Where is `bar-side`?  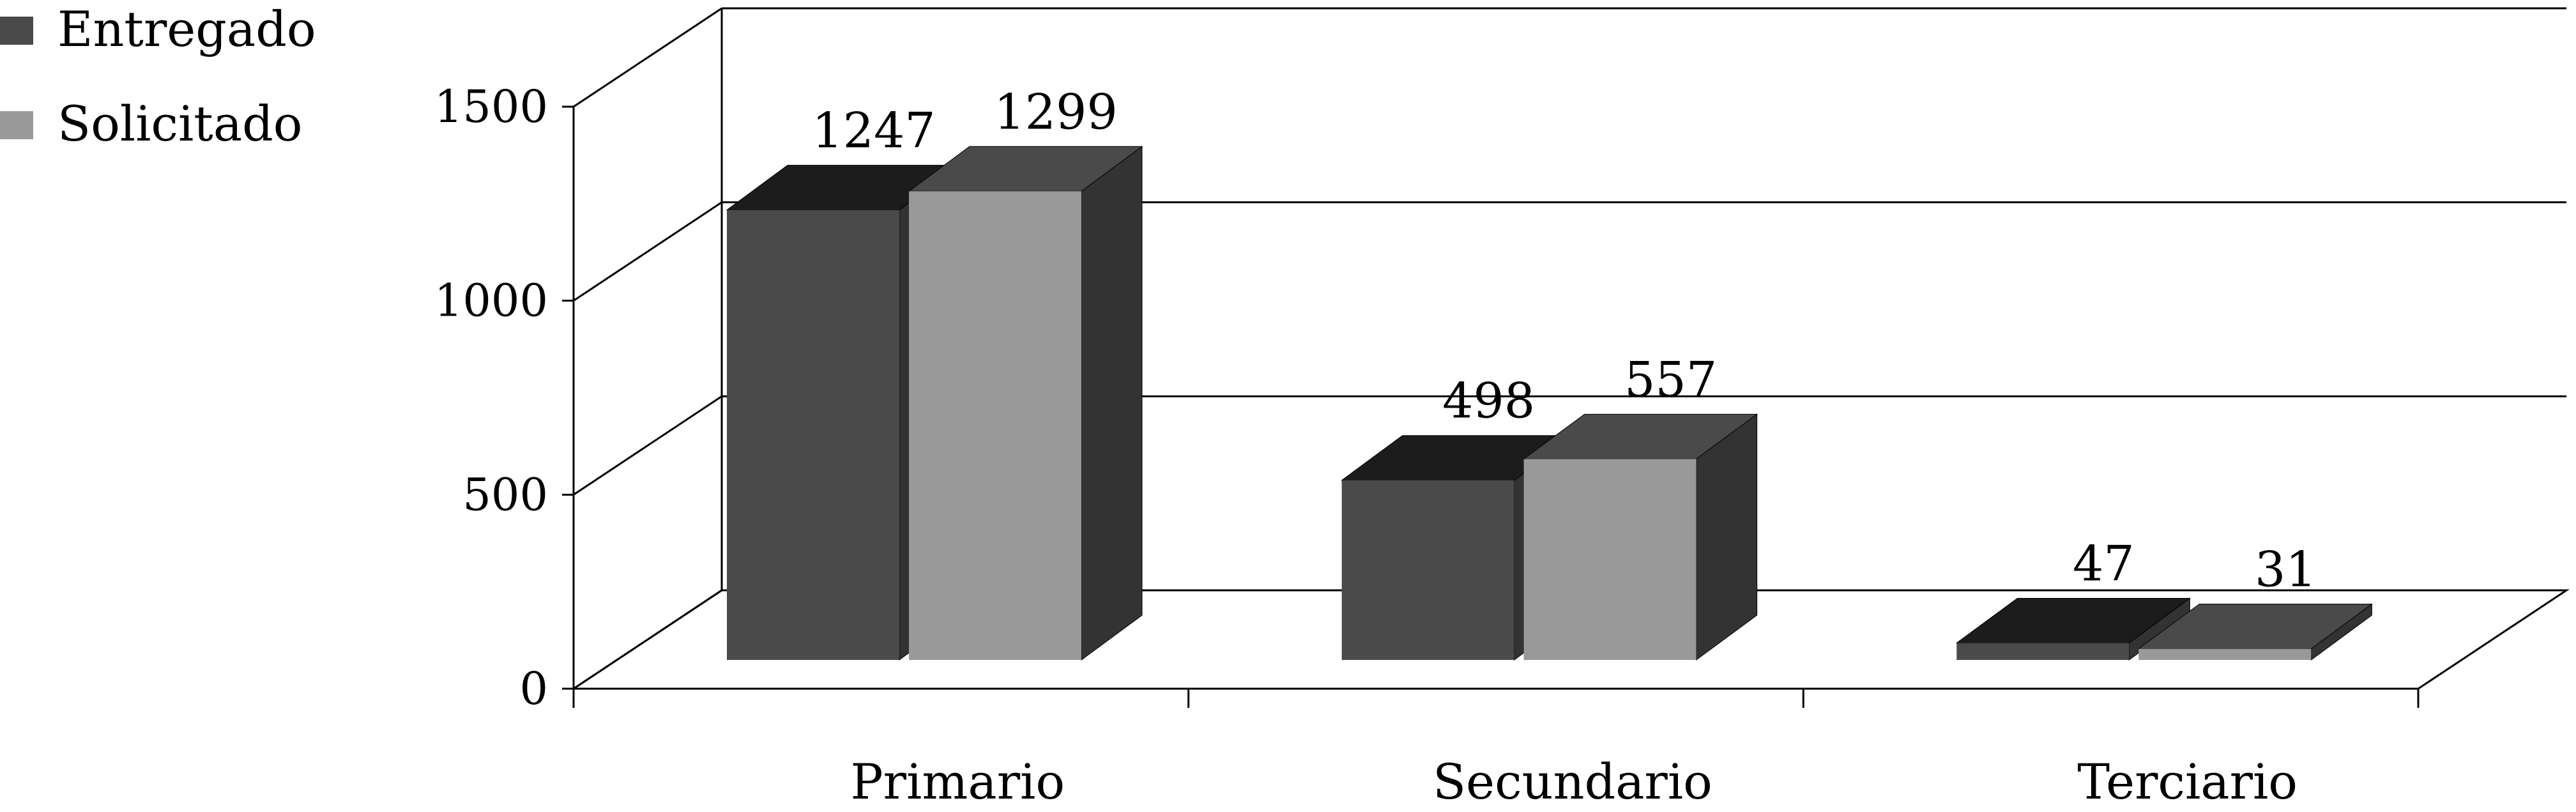 bar-side is located at coordinates (1112, 403).